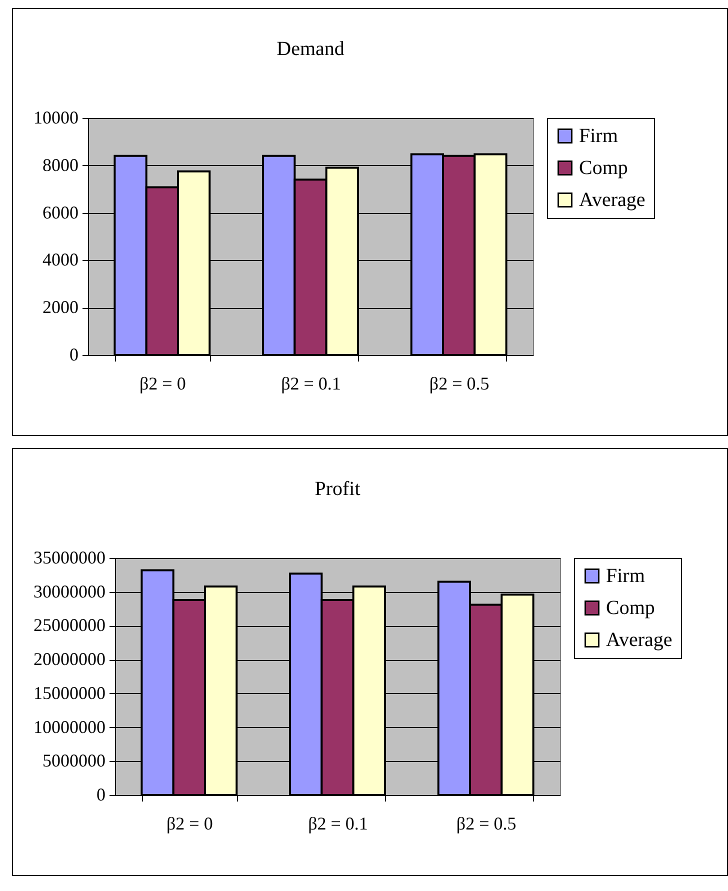 This screenshot has height=891, width=728. I want to click on y-tick-label: 8000, so click(60, 164).